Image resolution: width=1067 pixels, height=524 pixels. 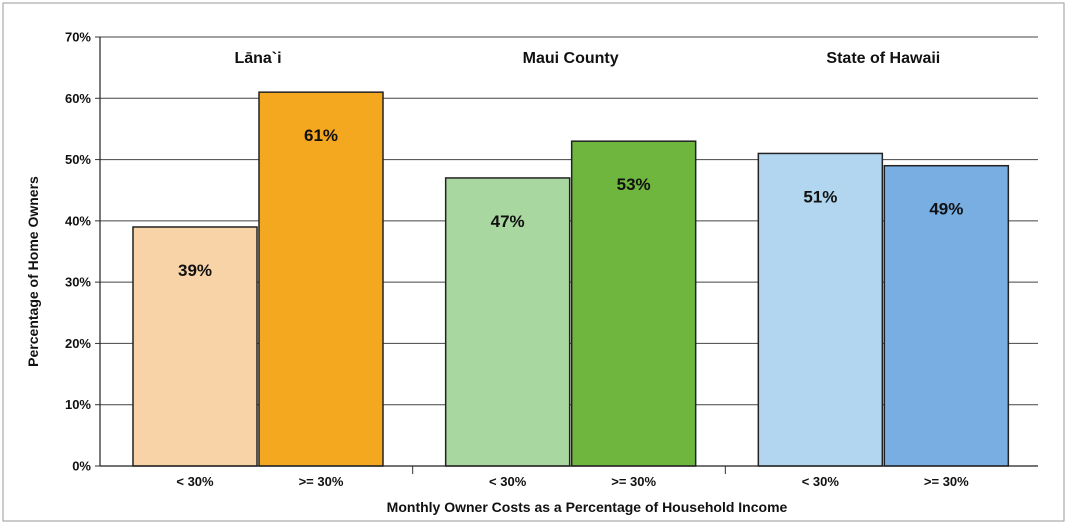 I want to click on bar, so click(x=321, y=279).